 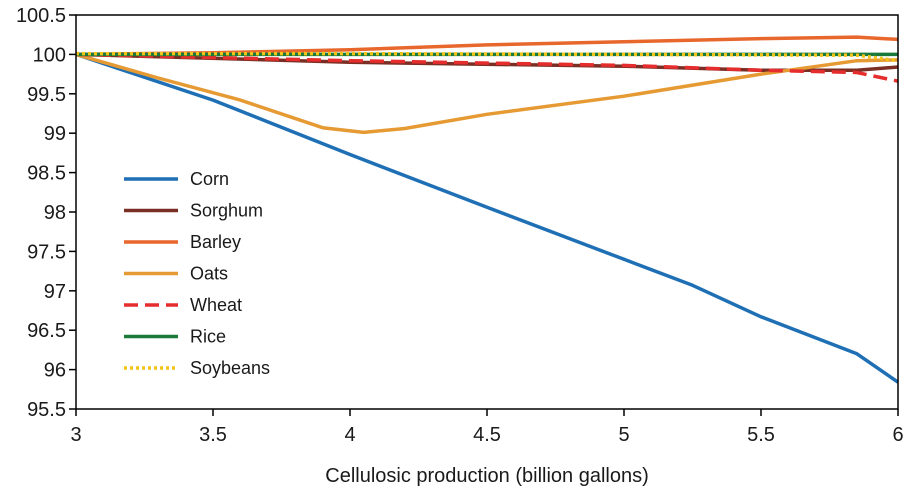 What do you see at coordinates (623, 435) in the screenshot?
I see `x-tick-label: 5` at bounding box center [623, 435].